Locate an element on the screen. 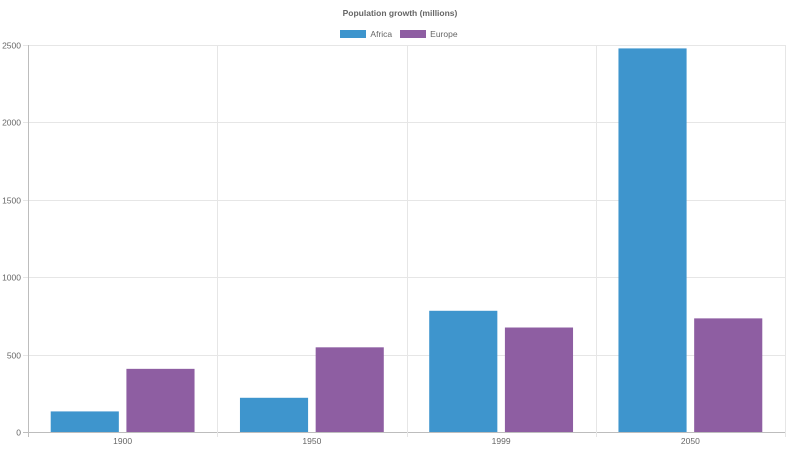  legend-swatch-europe is located at coordinates (413, 34).